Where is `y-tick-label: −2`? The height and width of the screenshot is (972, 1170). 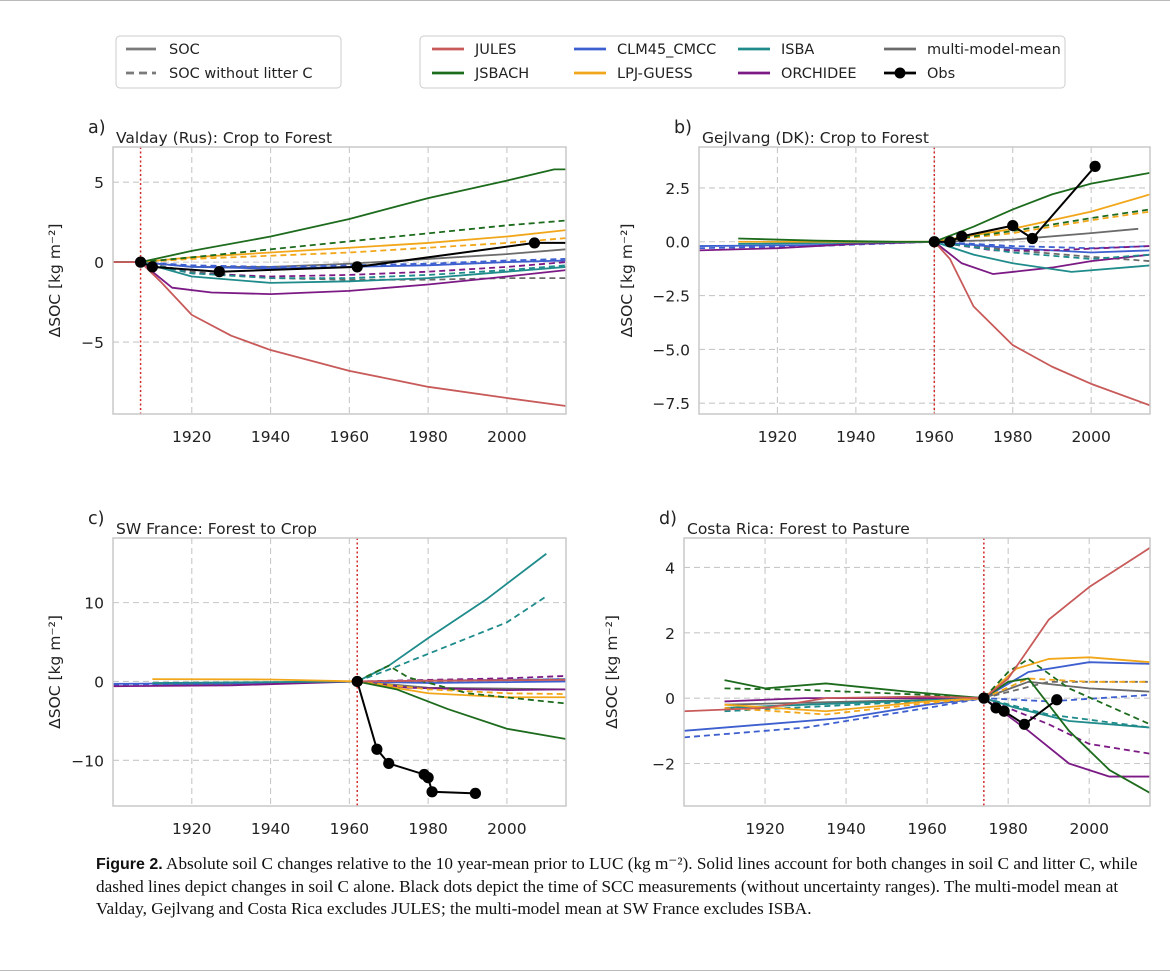
y-tick-label: −2 is located at coordinates (663, 765).